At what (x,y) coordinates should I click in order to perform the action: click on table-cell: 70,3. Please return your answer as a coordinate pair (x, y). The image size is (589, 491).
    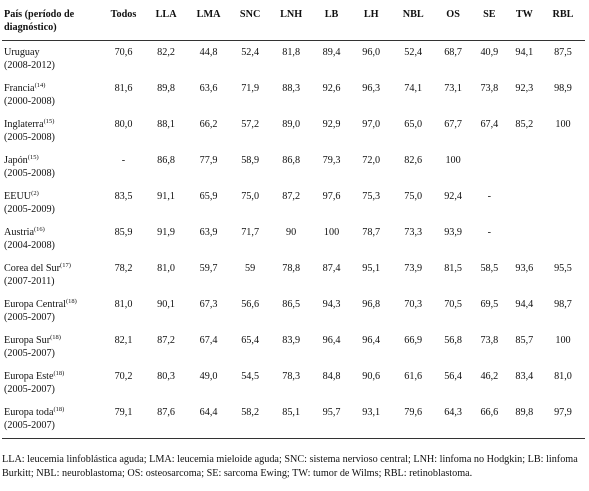
    Looking at the image, I should click on (413, 304).